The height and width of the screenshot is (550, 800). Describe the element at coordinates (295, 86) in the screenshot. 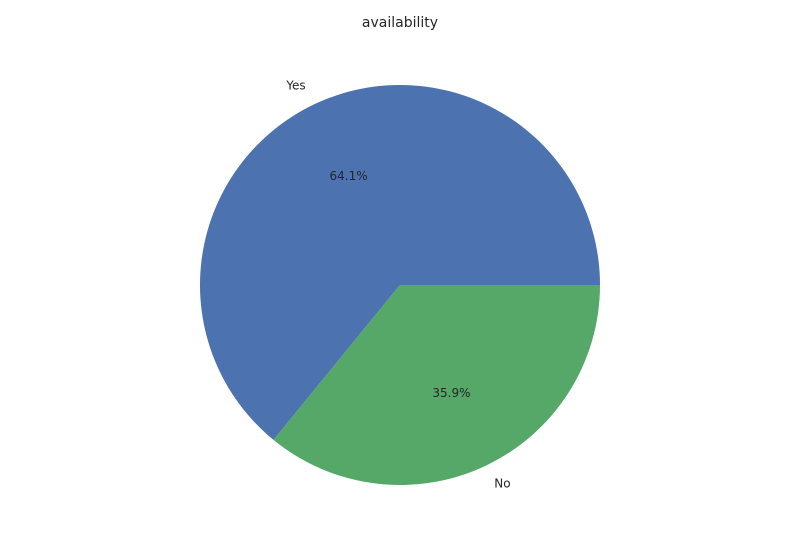

I see `slice-label-yes: Yes` at that location.